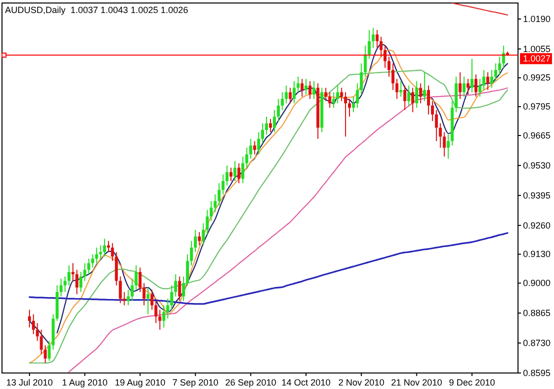 Image resolution: width=554 pixels, height=389 pixels. Describe the element at coordinates (537, 225) in the screenshot. I see `y-tick-label: 0.9260` at that location.